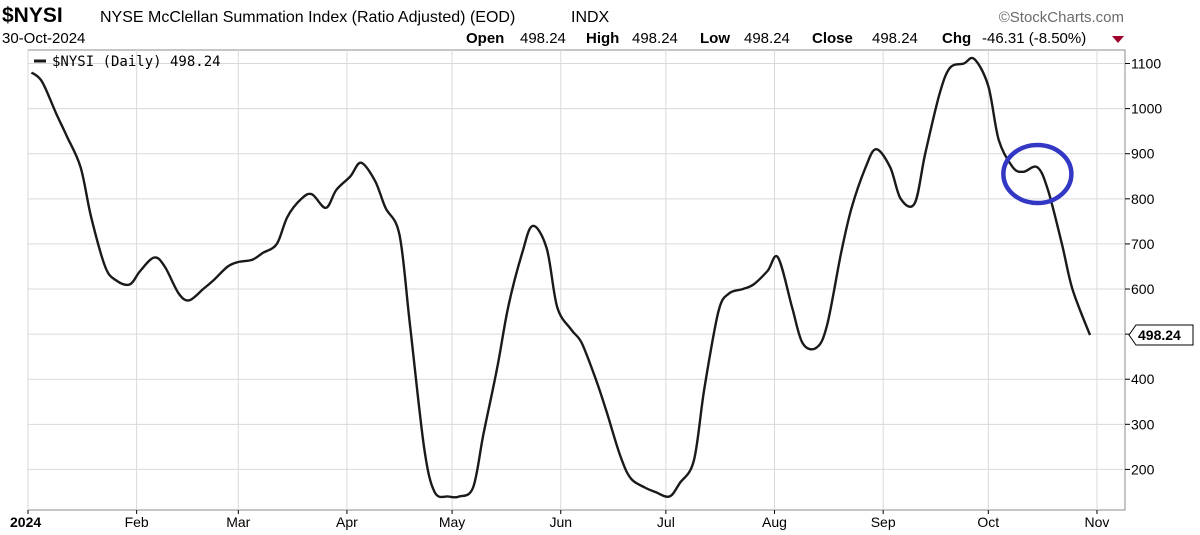 The image size is (1200, 535). What do you see at coordinates (1143, 424) in the screenshot?
I see `y-tick-label: 300` at bounding box center [1143, 424].